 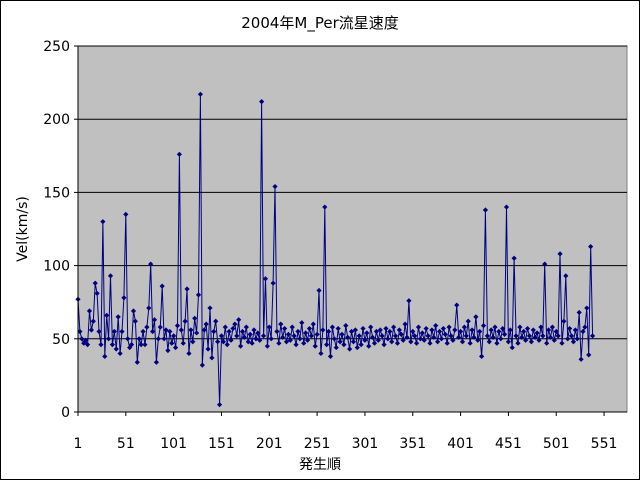 What do you see at coordinates (56, 193) in the screenshot?
I see `y-tick-label: 150` at bounding box center [56, 193].